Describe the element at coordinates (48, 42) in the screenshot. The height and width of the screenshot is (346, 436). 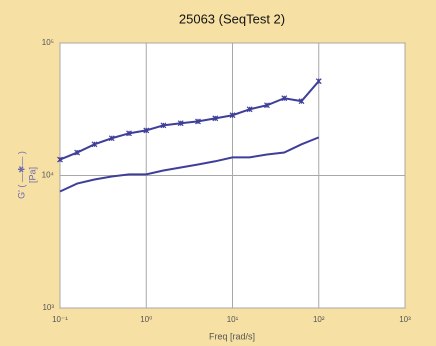
I see `y-tick-label: 10⁵` at that location.